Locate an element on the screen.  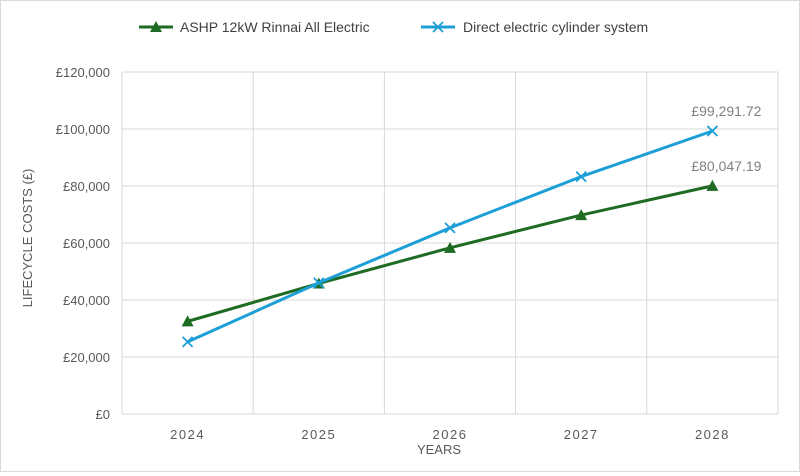
data-label: £80,047.19 is located at coordinates (726, 166).